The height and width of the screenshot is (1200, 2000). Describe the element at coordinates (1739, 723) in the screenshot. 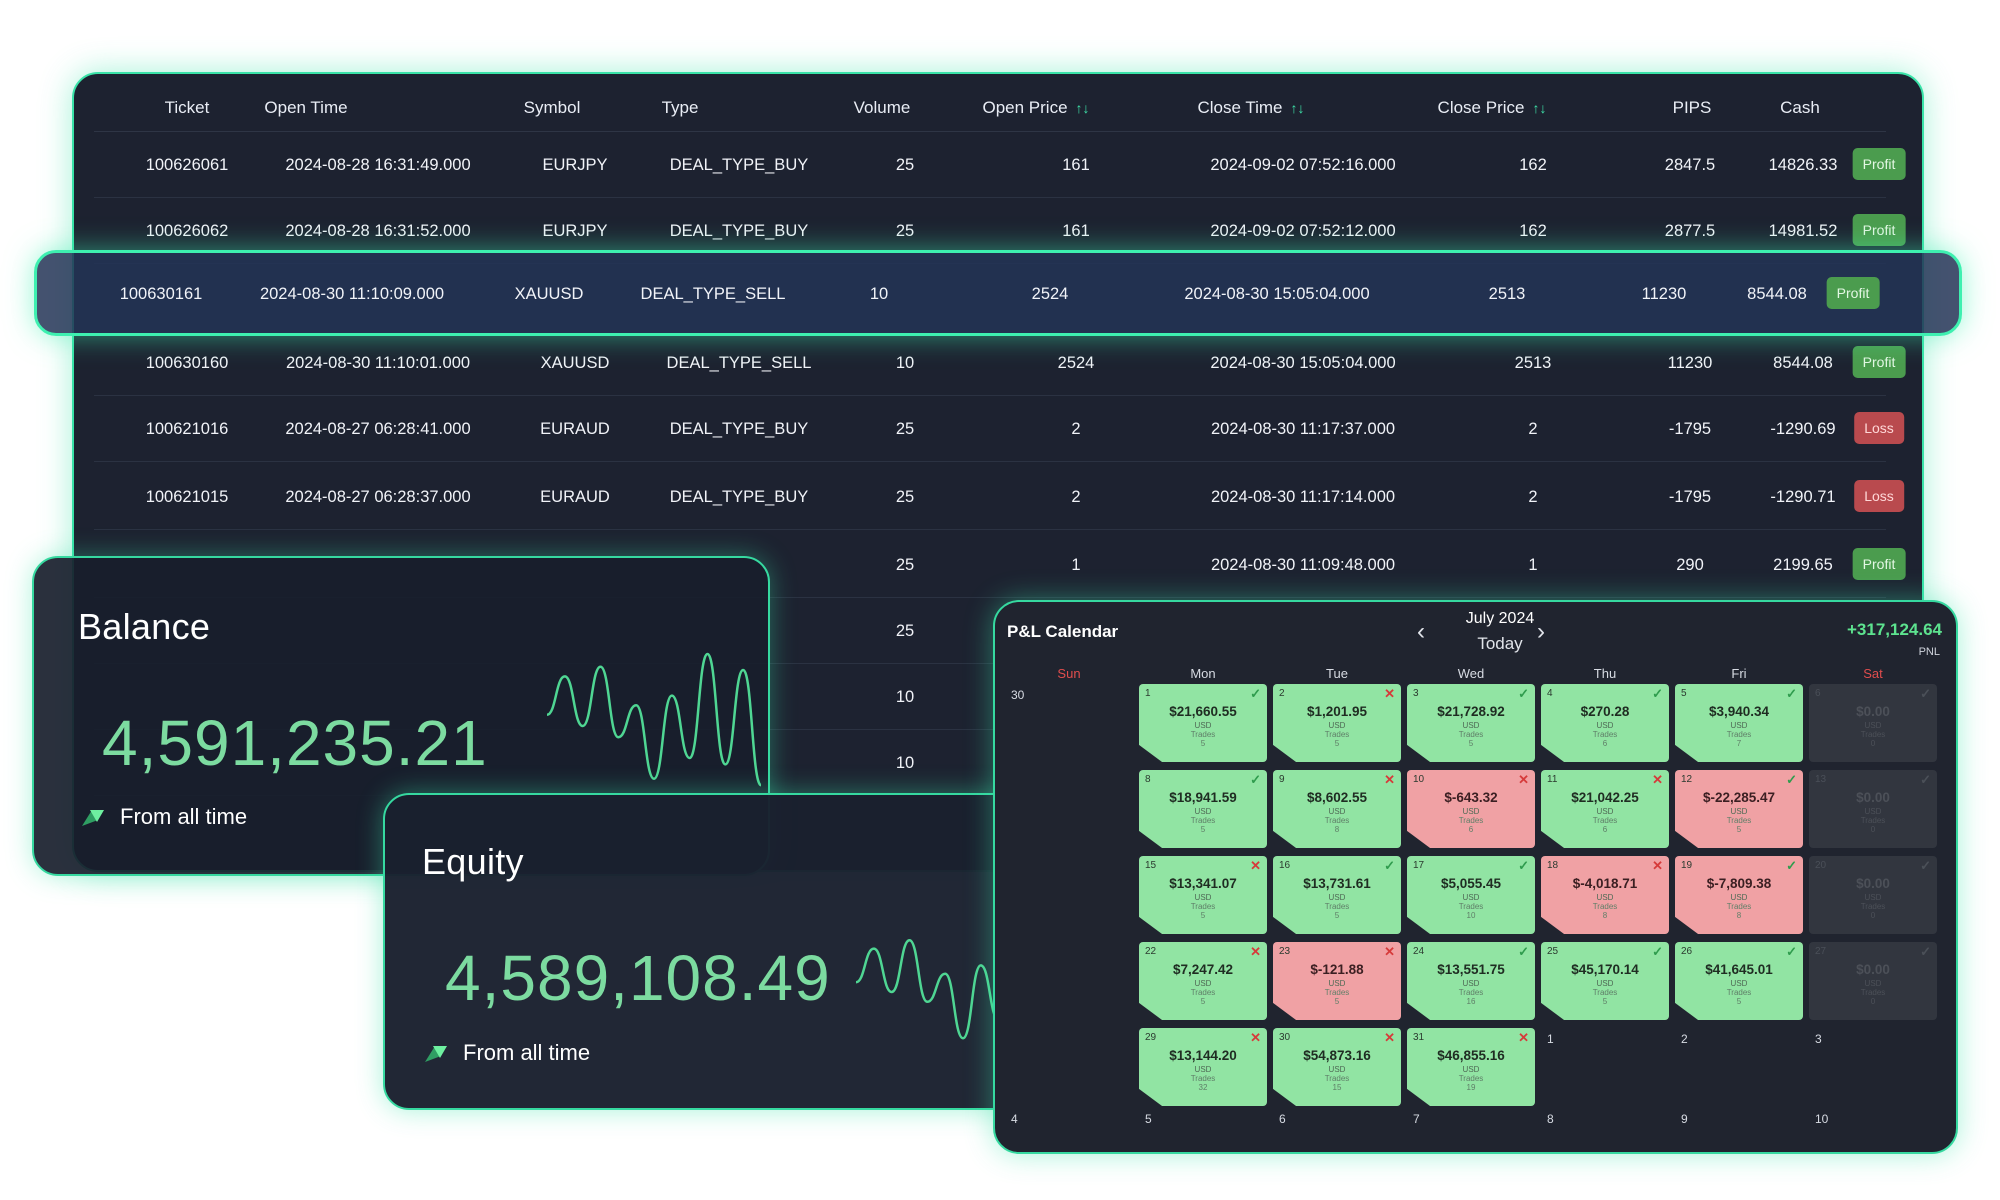

I see `calendar-day-cell: 5 $3,940.34 USD Trades 7 ✓` at that location.